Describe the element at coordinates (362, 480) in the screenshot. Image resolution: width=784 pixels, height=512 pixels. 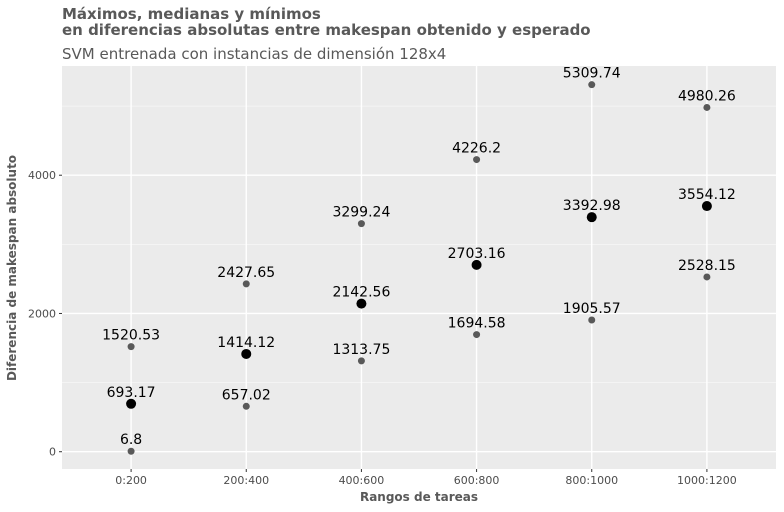
I see `x-tick-label: 400:600` at that location.